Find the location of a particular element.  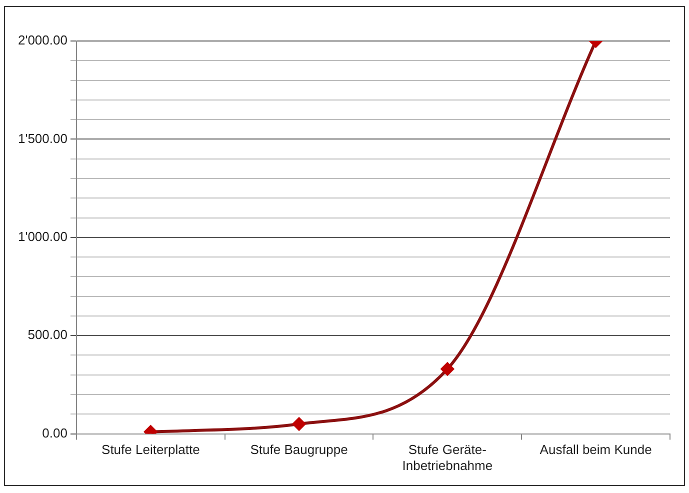

x-tick-label: Stufe Baugruppe is located at coordinates (299, 450).